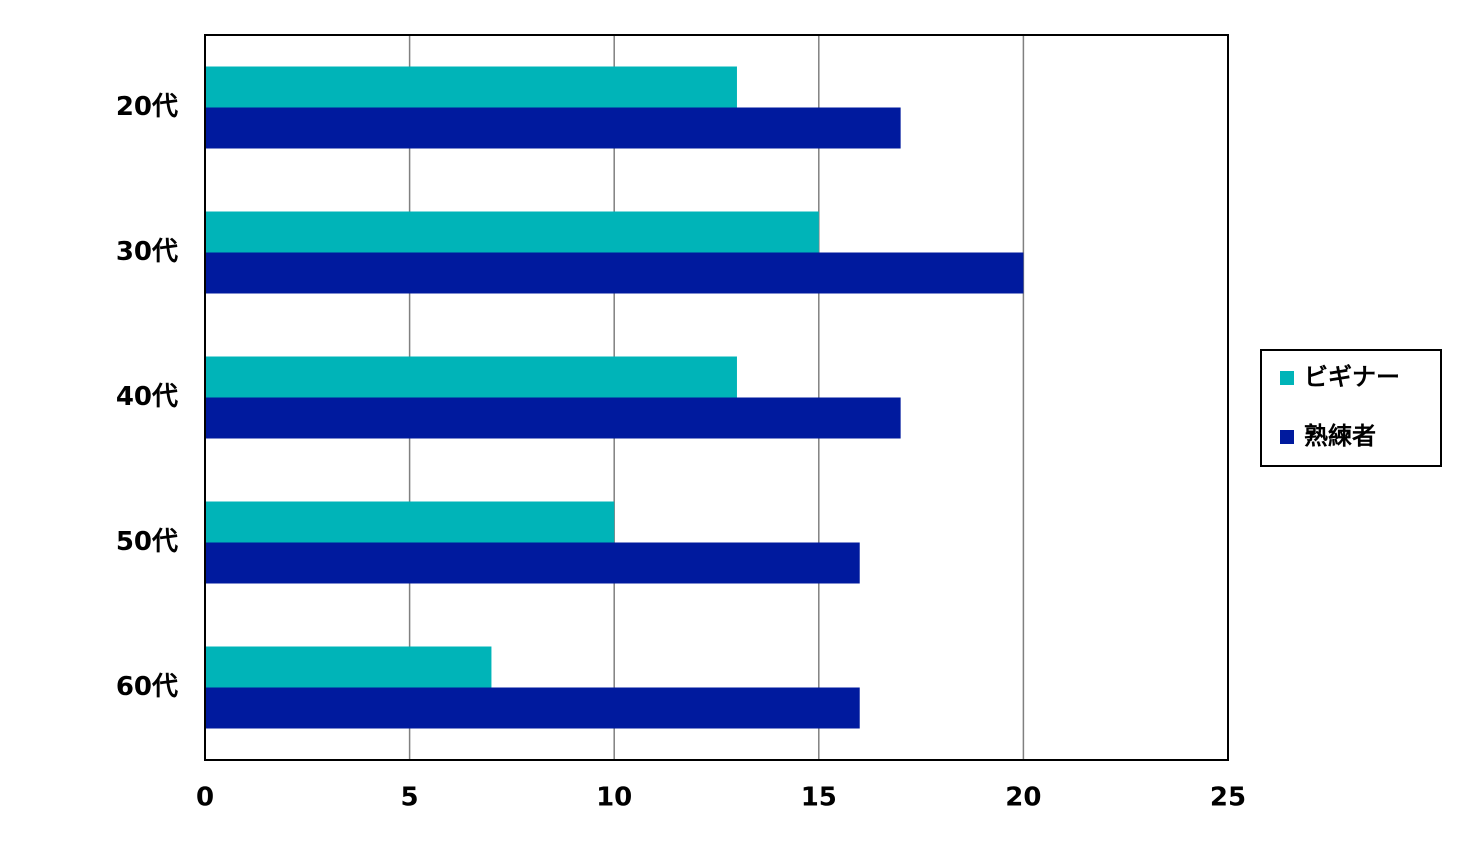 The image size is (1461, 845). I want to click on y-category-label-20代: 20代, so click(147, 107).